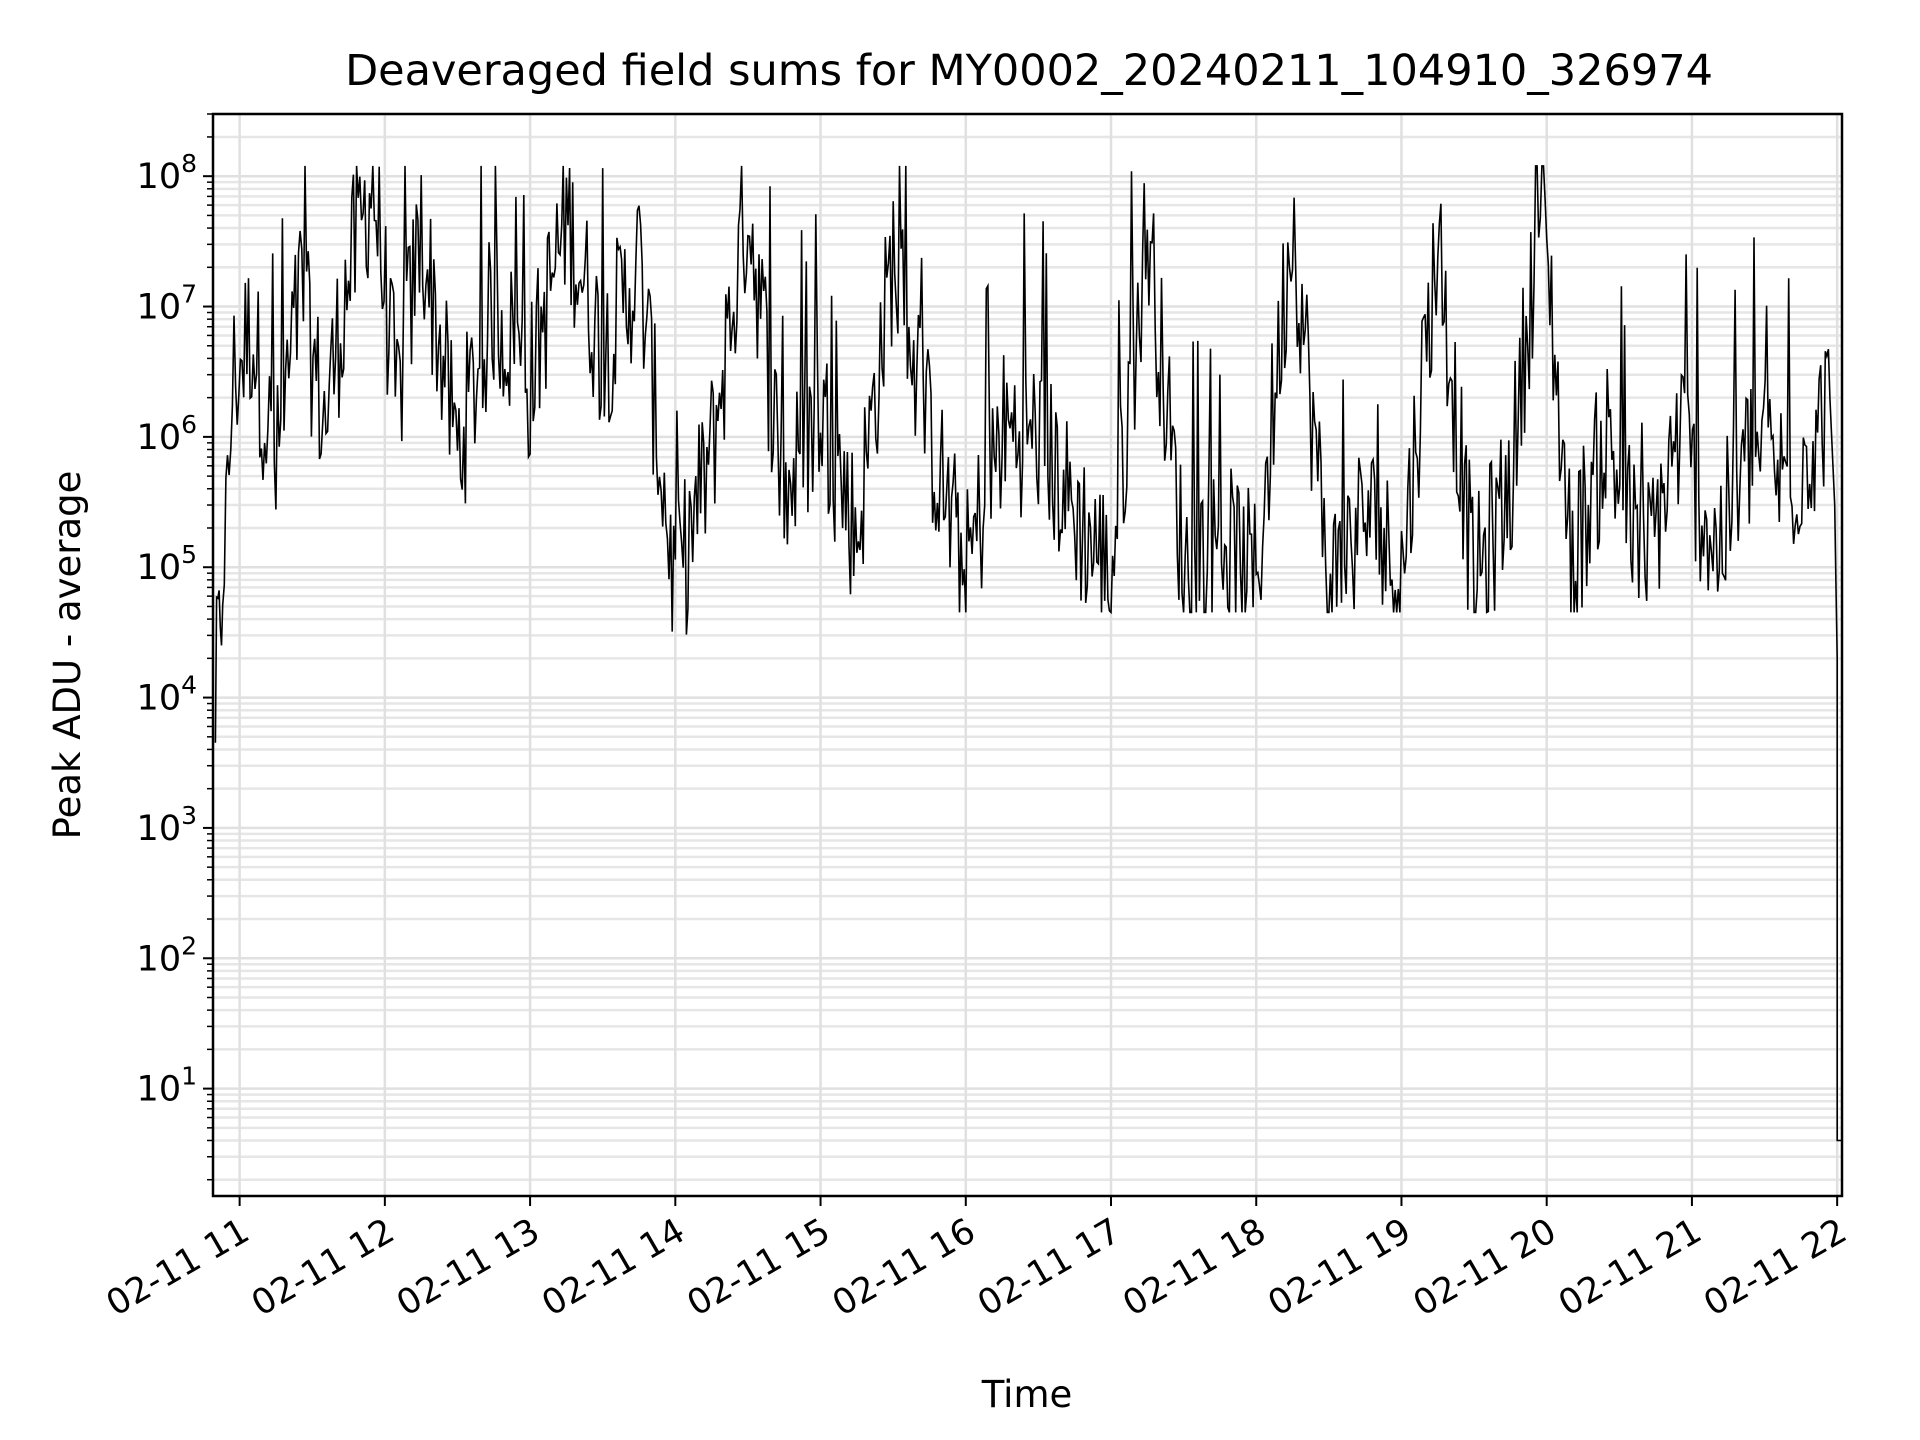 Image resolution: width=1920 pixels, height=1440 pixels. What do you see at coordinates (189, 424) in the screenshot?
I see `y-tick-exponent: 6` at bounding box center [189, 424].